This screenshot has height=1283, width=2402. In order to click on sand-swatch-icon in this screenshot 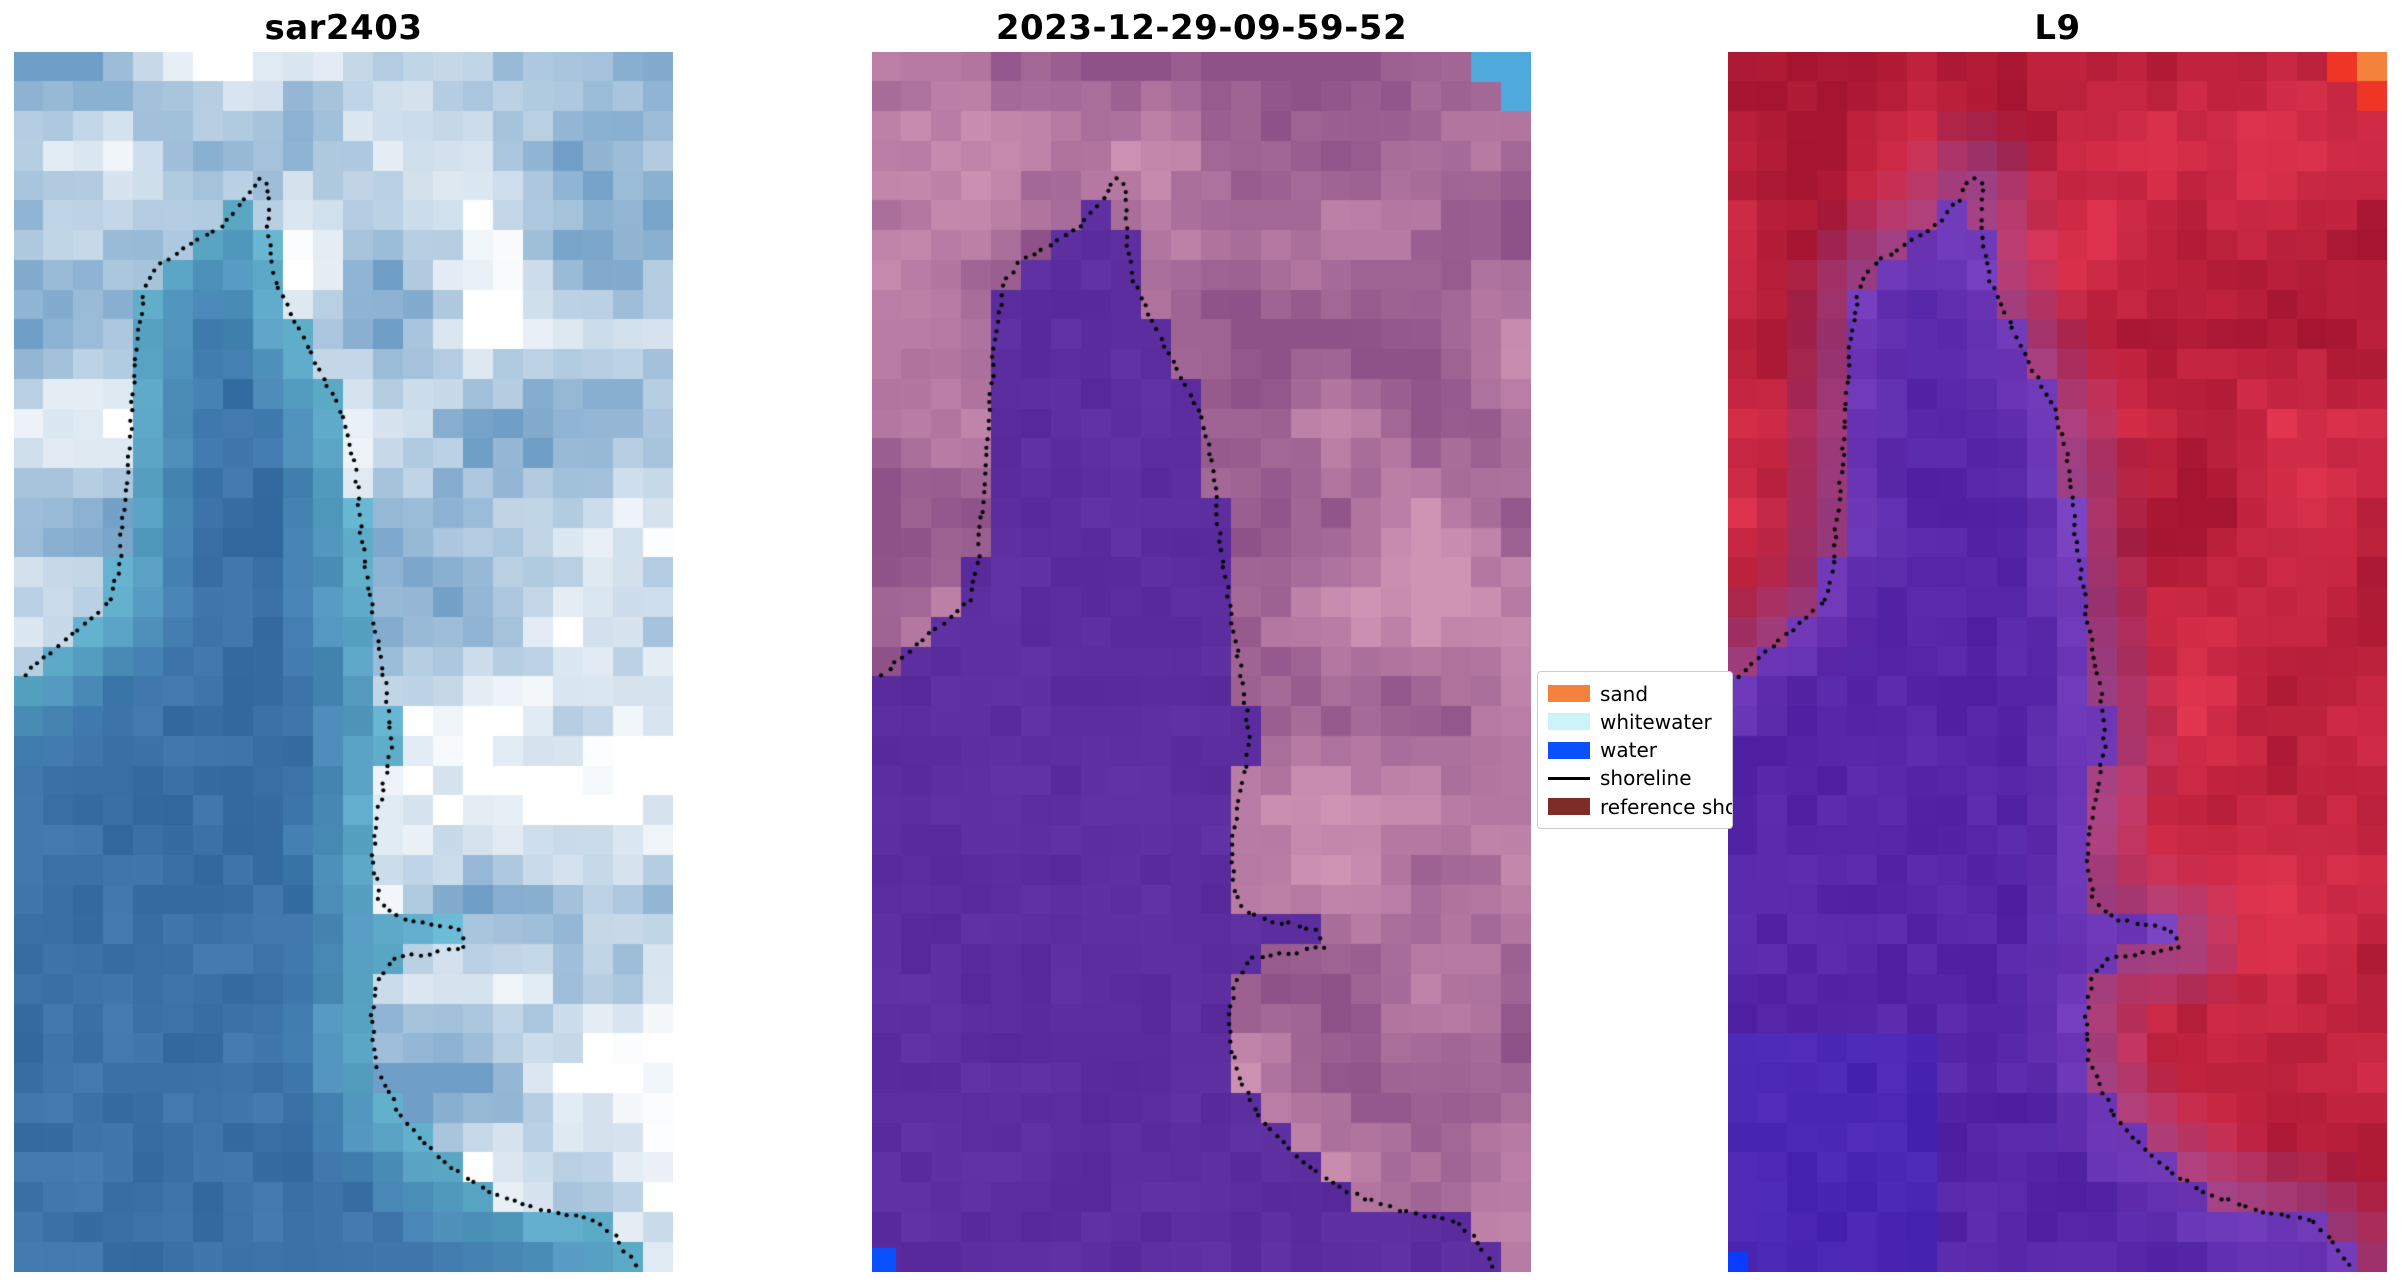, I will do `click(1569, 693)`.